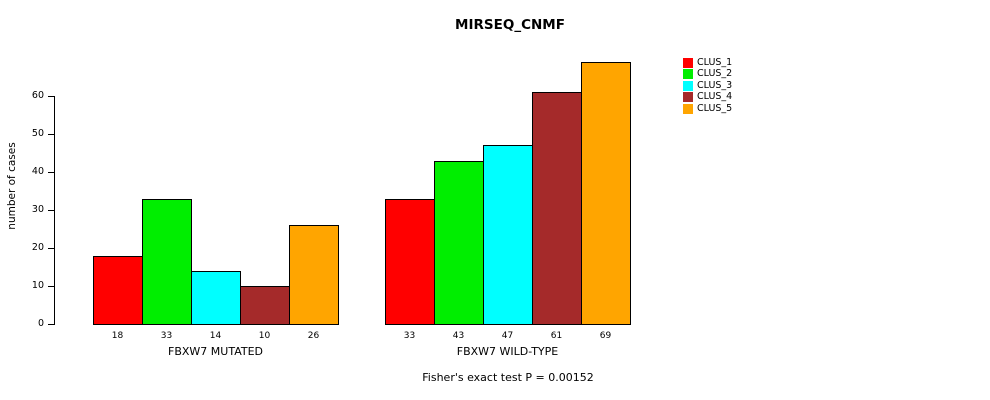  What do you see at coordinates (605, 336) in the screenshot?
I see `bar-value-label: 69` at bounding box center [605, 336].